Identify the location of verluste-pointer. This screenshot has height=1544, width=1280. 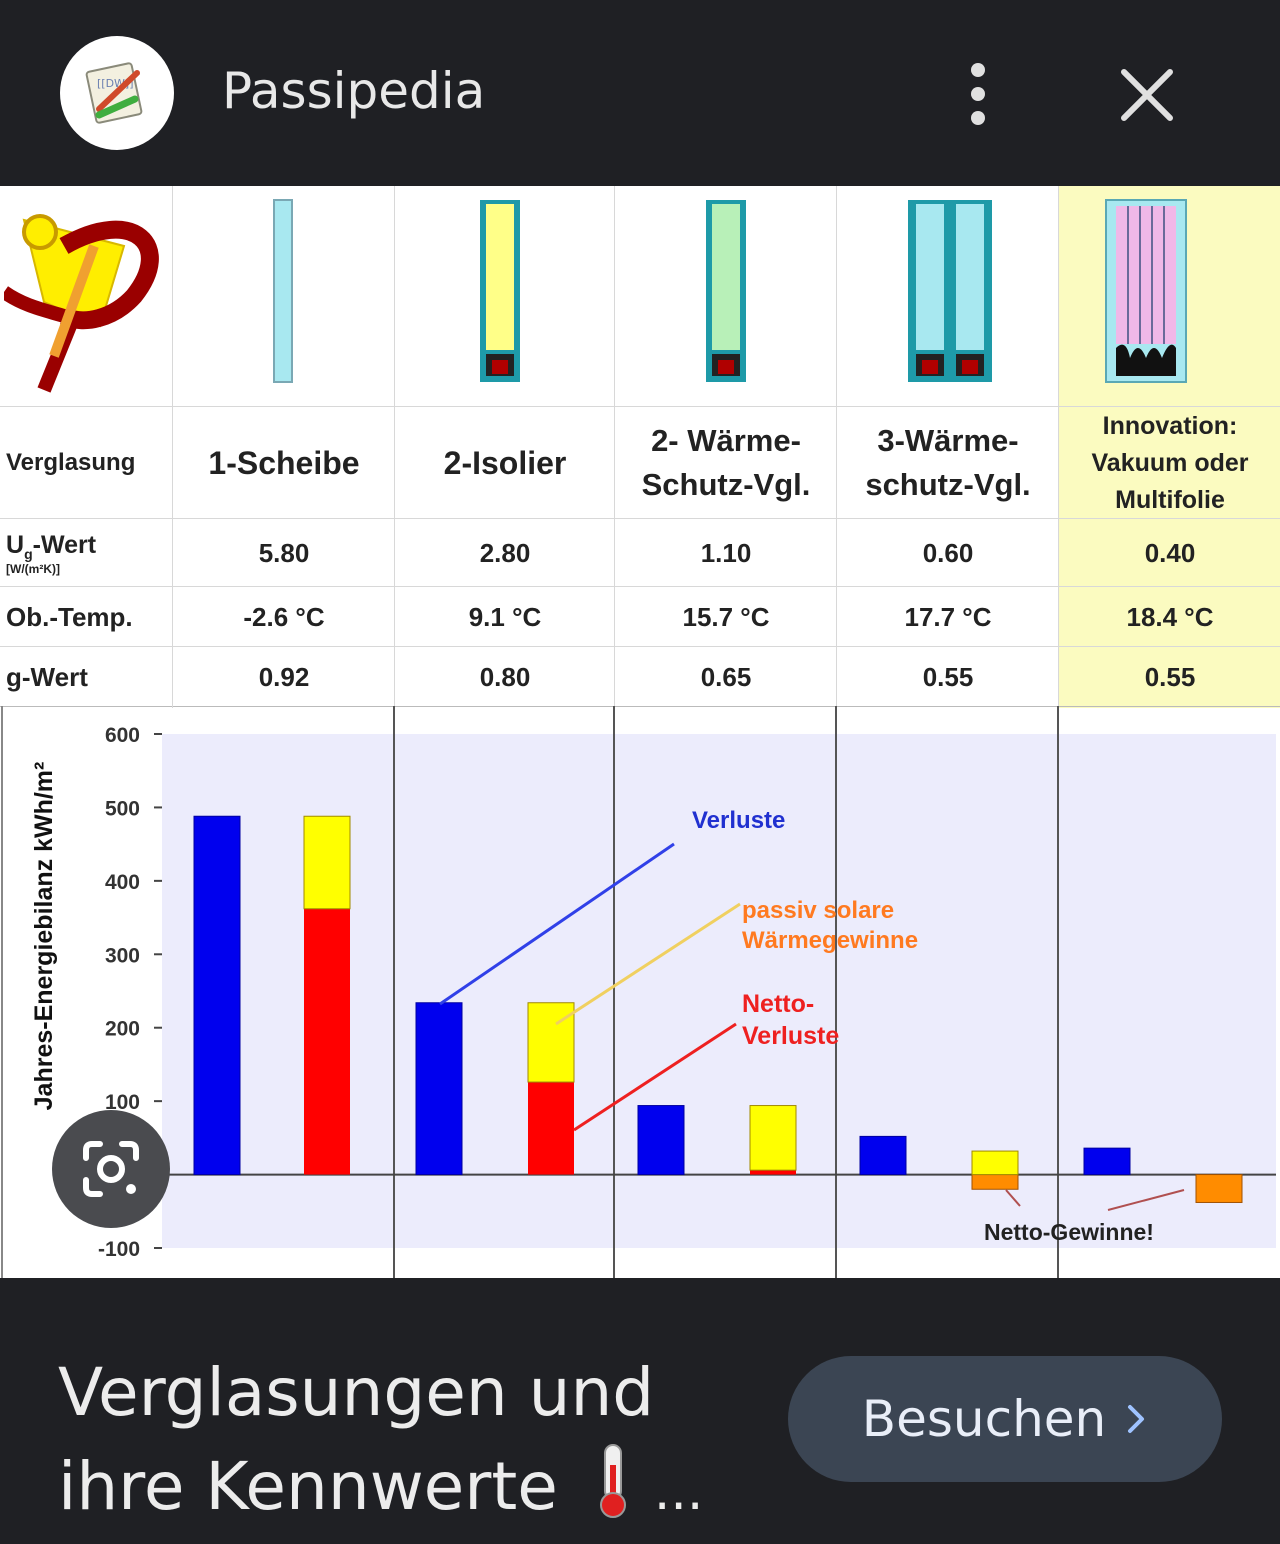
(557, 924).